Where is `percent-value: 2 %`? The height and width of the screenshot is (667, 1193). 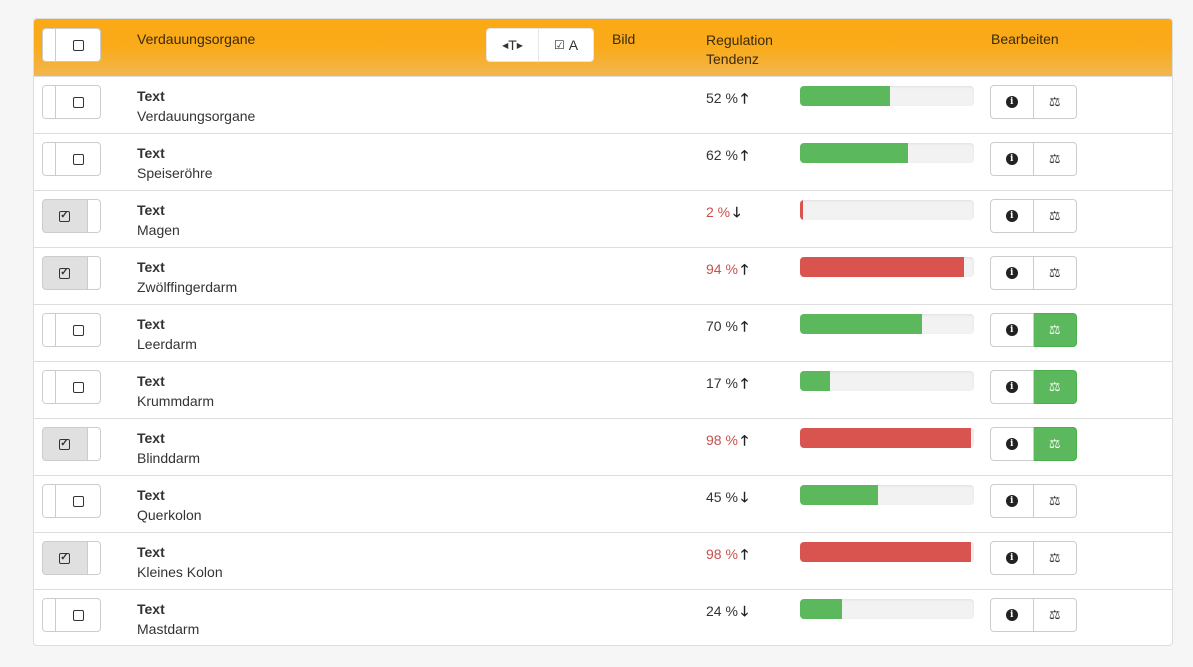
percent-value: 2 % is located at coordinates (718, 212).